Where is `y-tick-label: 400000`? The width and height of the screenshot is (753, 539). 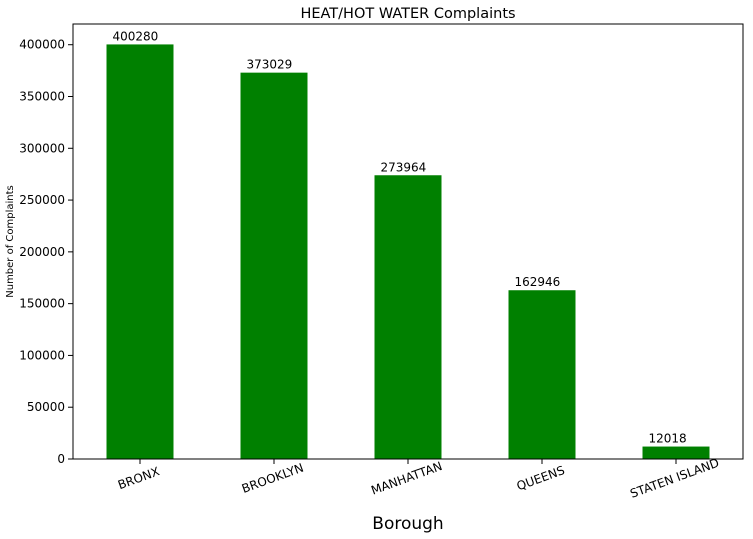 y-tick-label: 400000 is located at coordinates (42, 45).